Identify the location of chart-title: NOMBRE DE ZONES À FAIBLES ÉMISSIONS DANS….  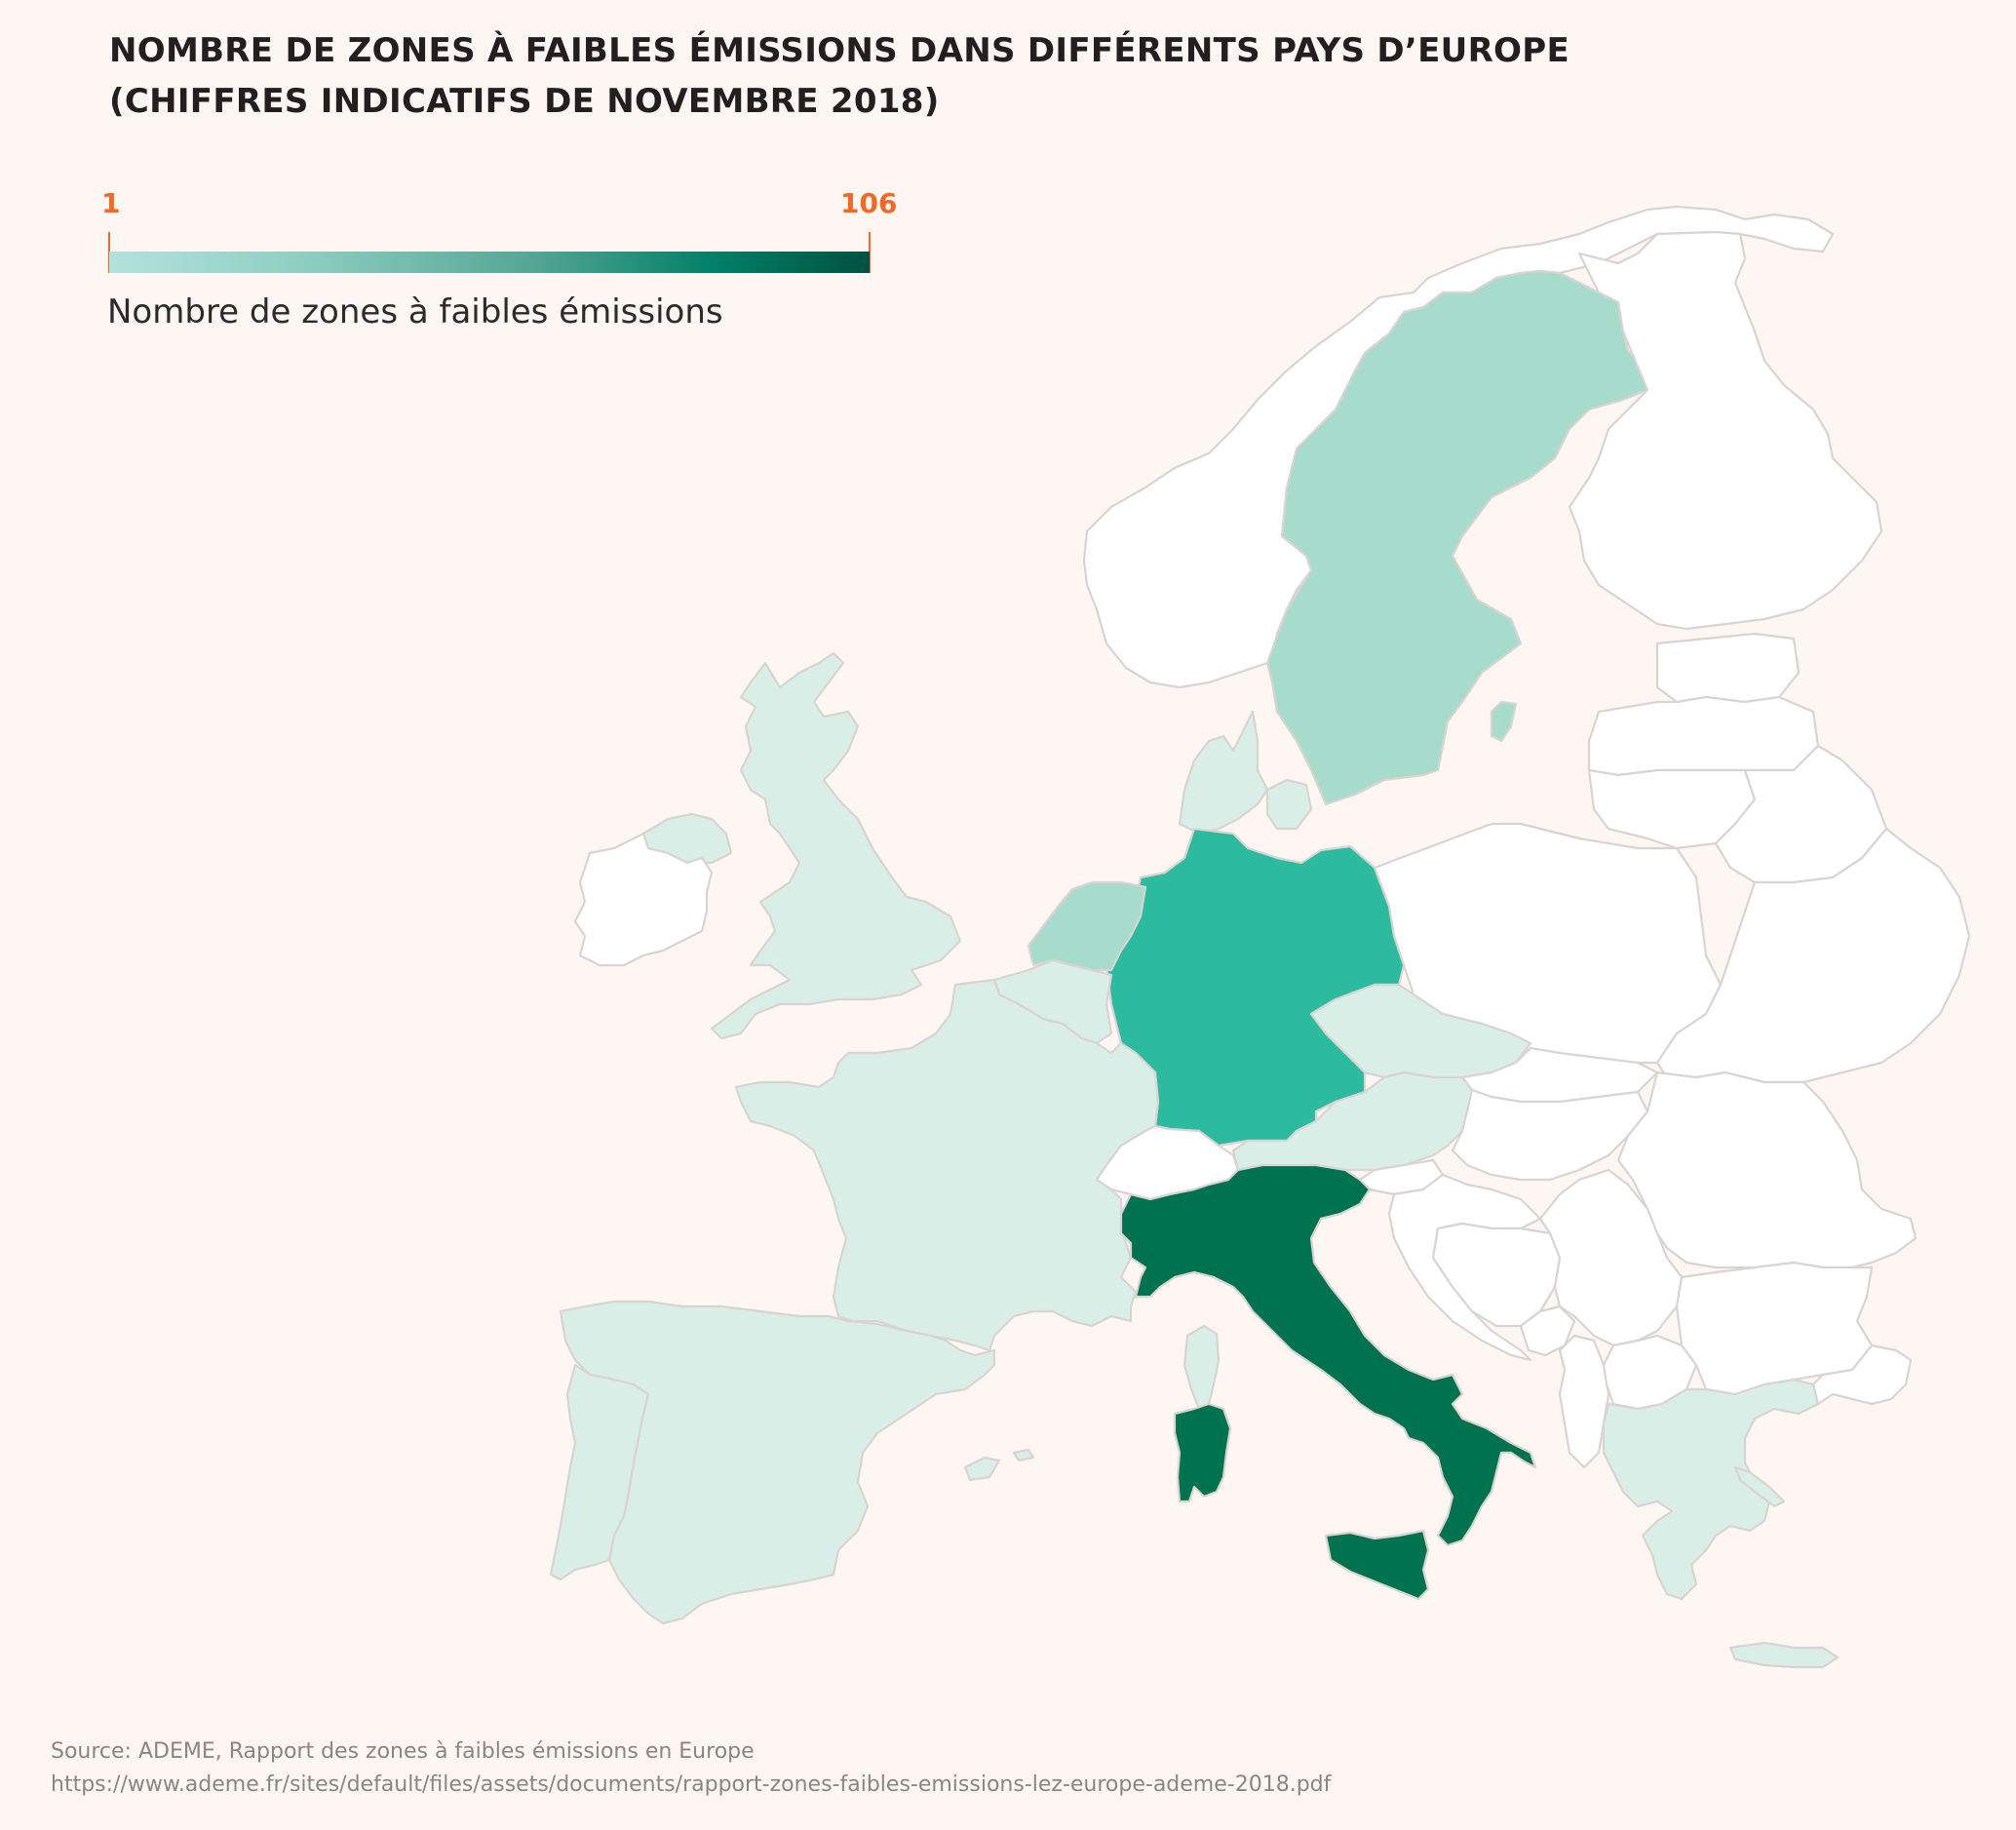
(839, 76).